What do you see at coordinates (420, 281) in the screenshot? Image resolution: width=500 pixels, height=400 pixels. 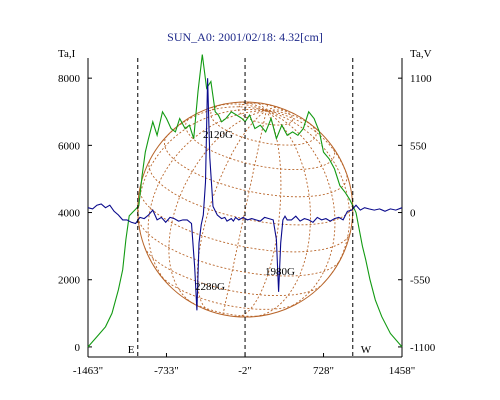 I see `right-tick-label: -550` at bounding box center [420, 281].